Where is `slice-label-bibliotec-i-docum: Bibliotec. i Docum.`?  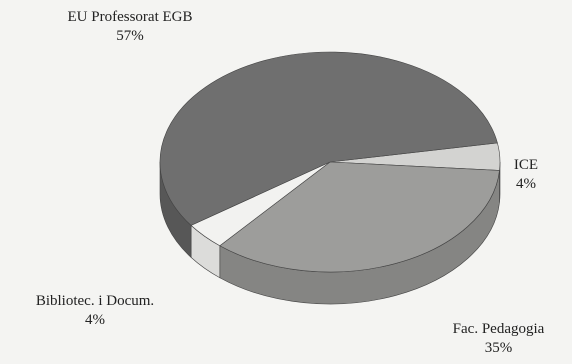
slice-label-bibliotec-i-docum: Bibliotec. i Docum. is located at coordinates (95, 301).